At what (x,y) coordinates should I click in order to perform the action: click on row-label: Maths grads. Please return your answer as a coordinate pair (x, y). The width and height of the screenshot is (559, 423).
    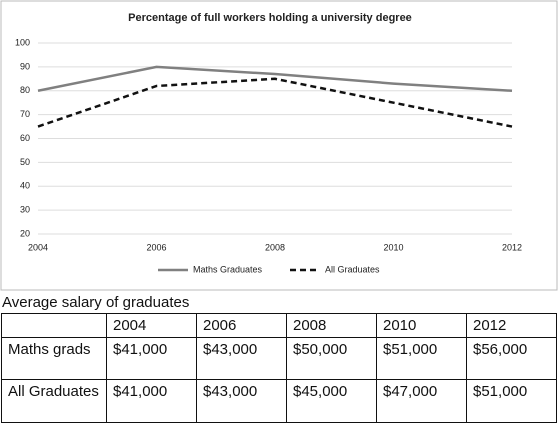
    Looking at the image, I should click on (54, 358).